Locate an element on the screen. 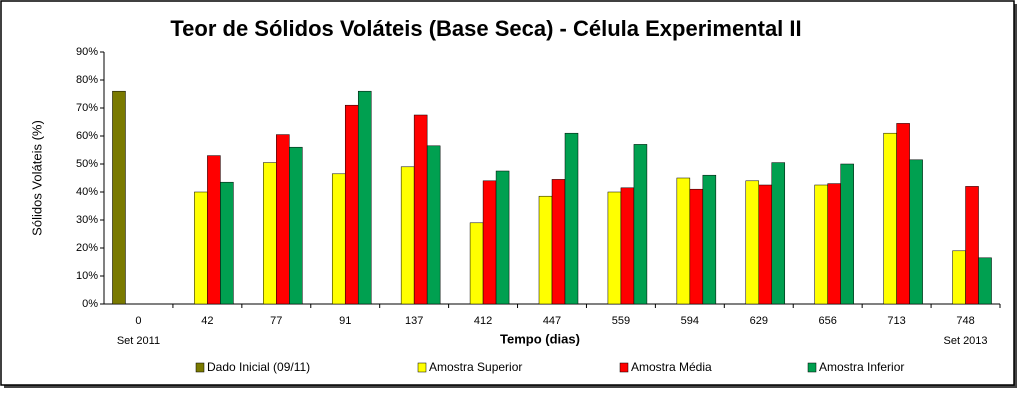 The width and height of the screenshot is (1024, 398). legend-label: Dado Inicial (09/11) is located at coordinates (258, 367).